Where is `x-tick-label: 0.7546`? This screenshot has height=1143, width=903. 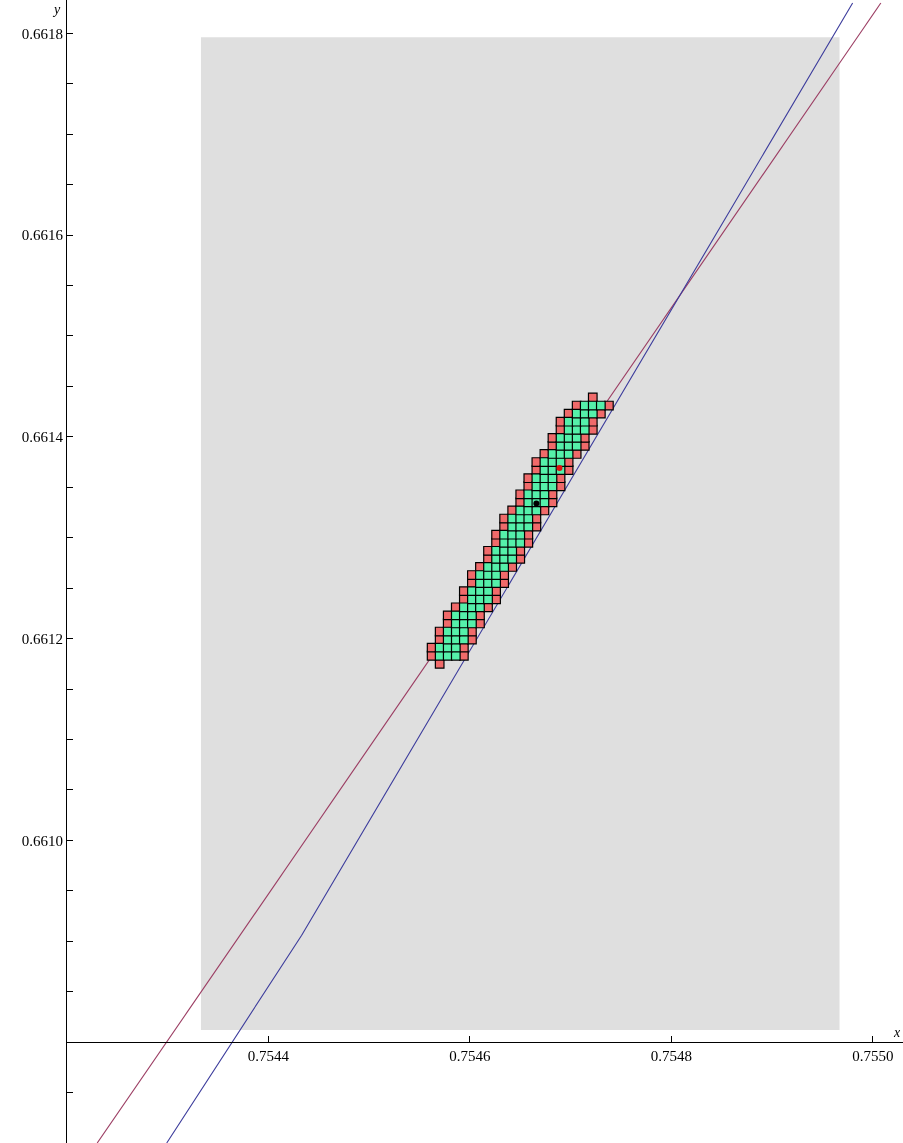
x-tick-label: 0.7546 is located at coordinates (470, 1056).